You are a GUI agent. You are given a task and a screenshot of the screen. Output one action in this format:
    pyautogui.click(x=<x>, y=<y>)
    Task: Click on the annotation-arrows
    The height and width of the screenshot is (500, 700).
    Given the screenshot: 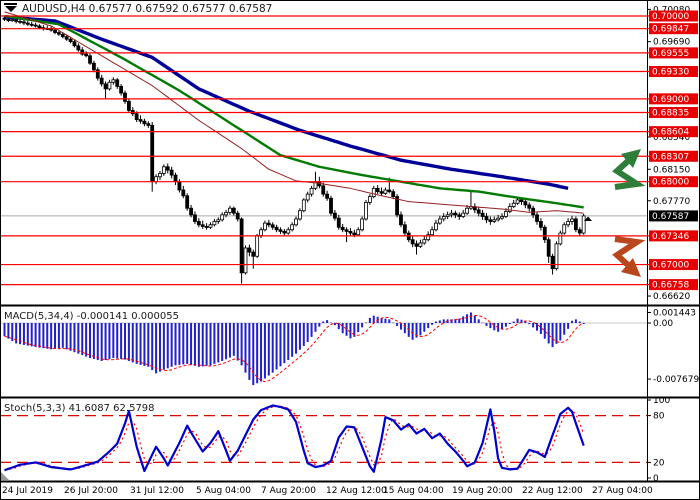 What is the action you would take?
    pyautogui.click(x=629, y=213)
    